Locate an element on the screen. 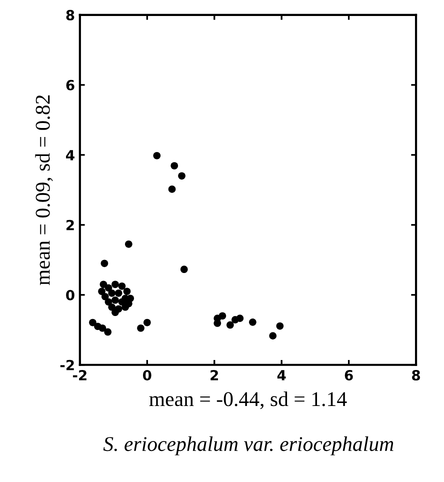 The height and width of the screenshot is (482, 444). y-tick-label: 4 is located at coordinates (70, 155).